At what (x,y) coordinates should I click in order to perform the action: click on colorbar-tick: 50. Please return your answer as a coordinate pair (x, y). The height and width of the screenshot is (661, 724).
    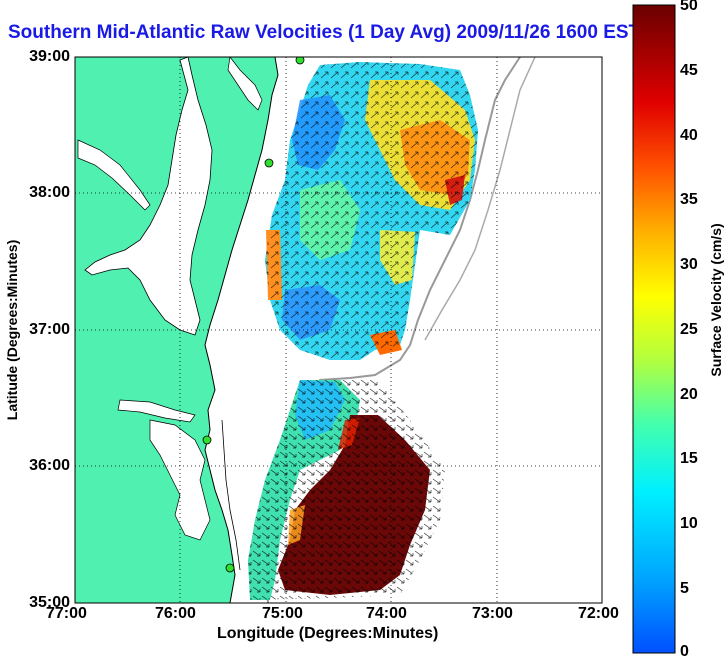
    Looking at the image, I should click on (689, 7).